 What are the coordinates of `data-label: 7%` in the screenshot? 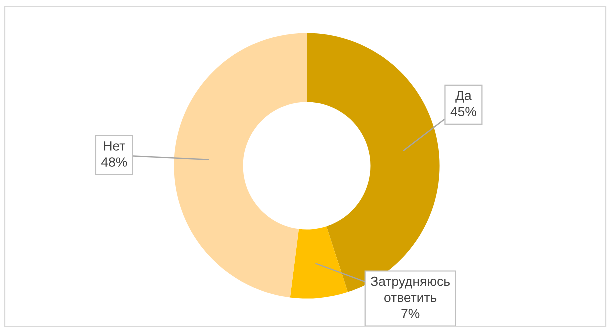 It's located at (411, 313).